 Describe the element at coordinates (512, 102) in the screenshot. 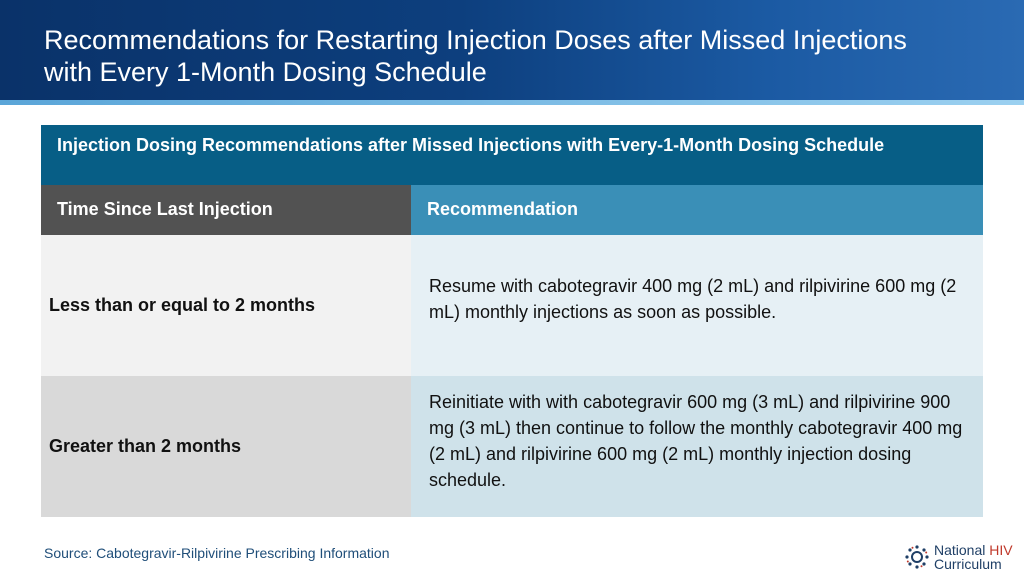

I see `banner-accent-line` at that location.